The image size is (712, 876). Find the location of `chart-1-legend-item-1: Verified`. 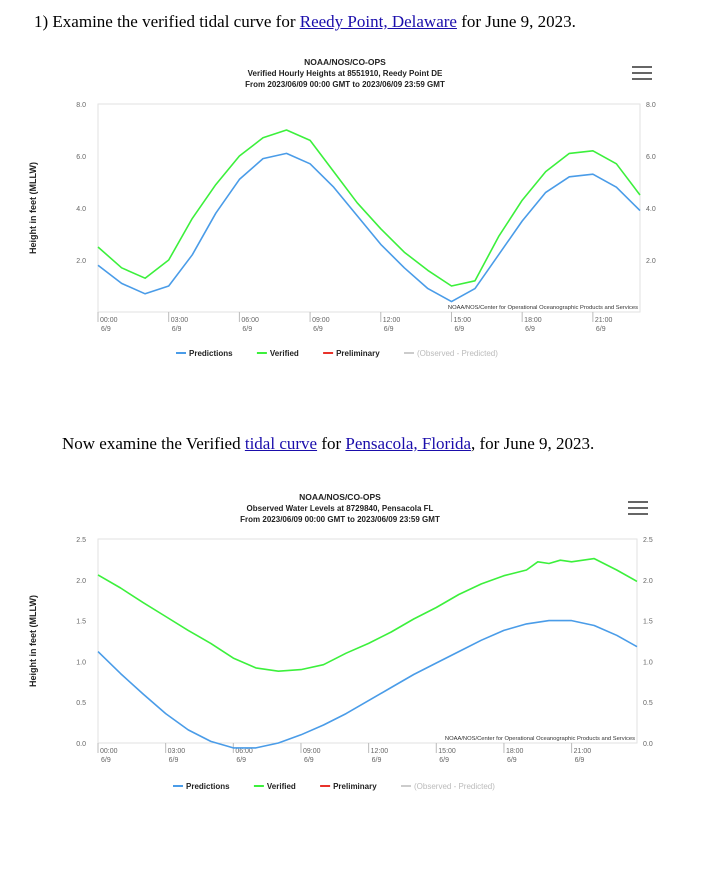

chart-1-legend-item-1: Verified is located at coordinates (277, 353).